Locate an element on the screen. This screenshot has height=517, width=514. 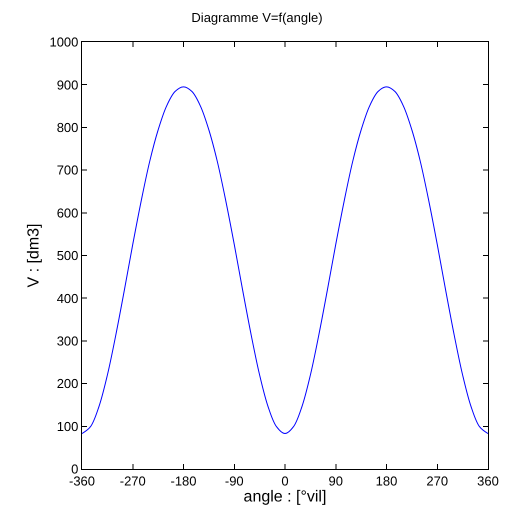
x-tick-label: -270 is located at coordinates (133, 481).